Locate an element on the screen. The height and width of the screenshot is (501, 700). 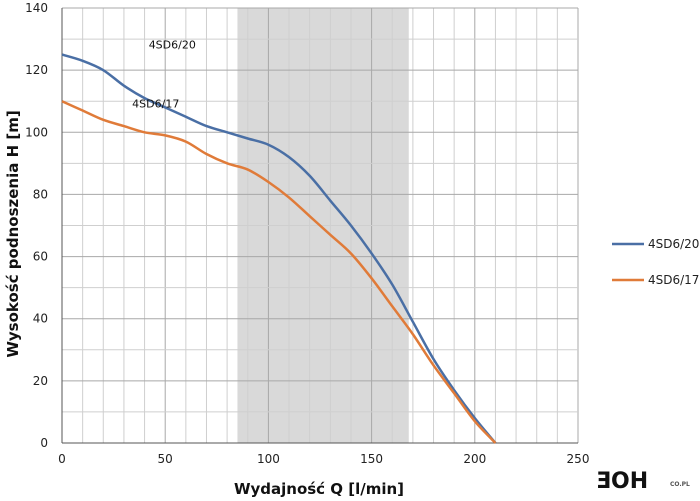
y-tick-label: 0 is located at coordinates (44, 443).